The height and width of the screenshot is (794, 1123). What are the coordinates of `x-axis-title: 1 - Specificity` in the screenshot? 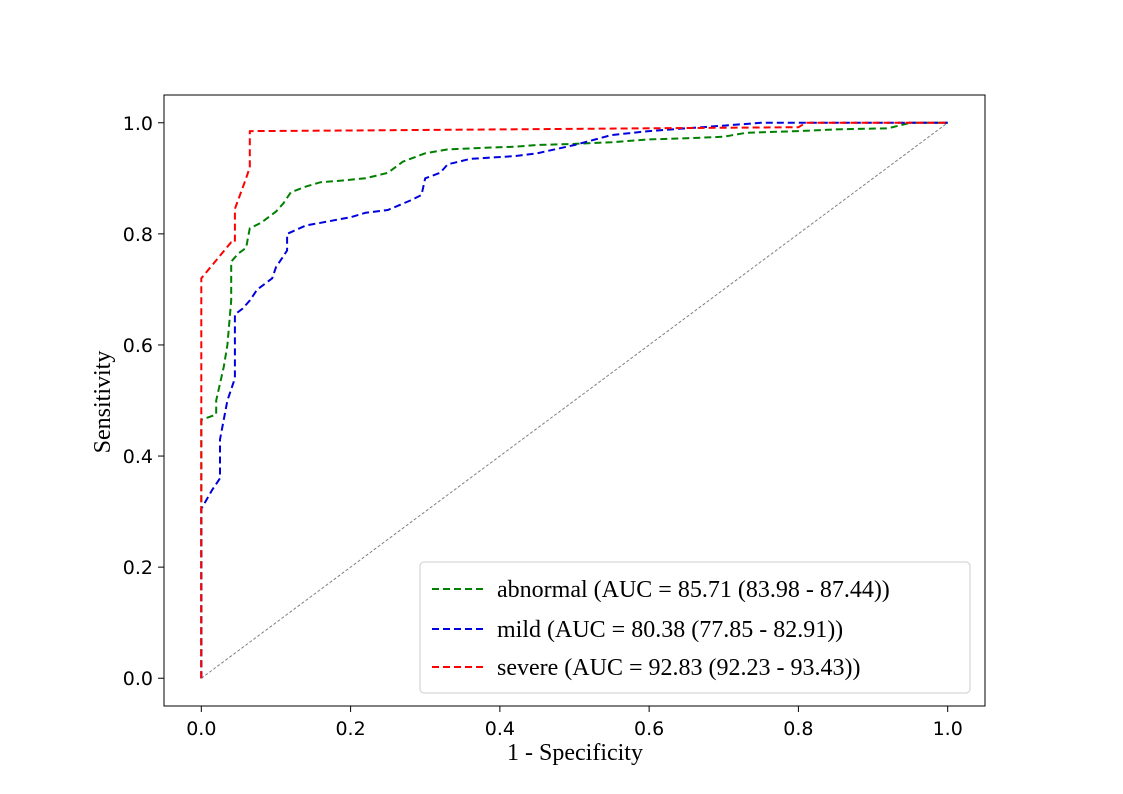 It's located at (575, 753).